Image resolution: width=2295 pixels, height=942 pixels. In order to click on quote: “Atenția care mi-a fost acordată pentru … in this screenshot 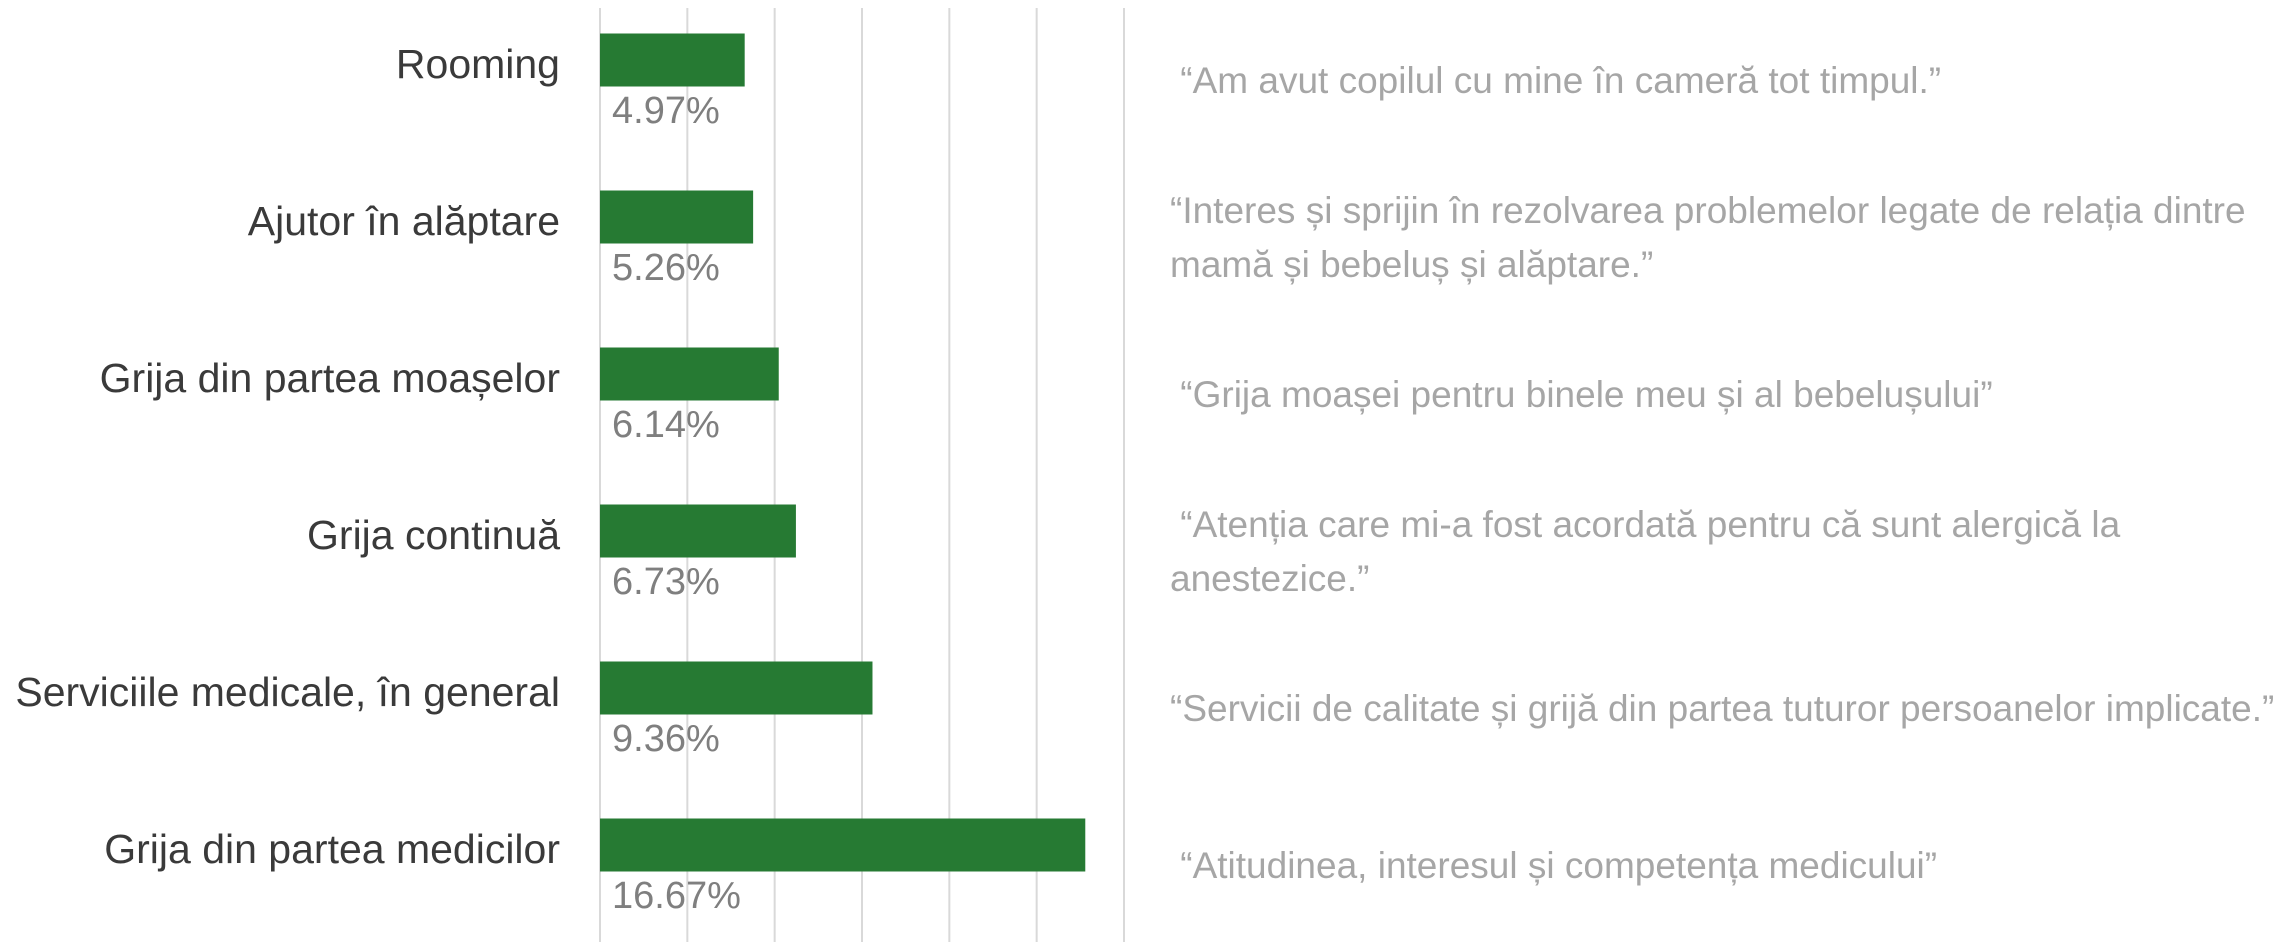, I will do `click(1650, 551)`.